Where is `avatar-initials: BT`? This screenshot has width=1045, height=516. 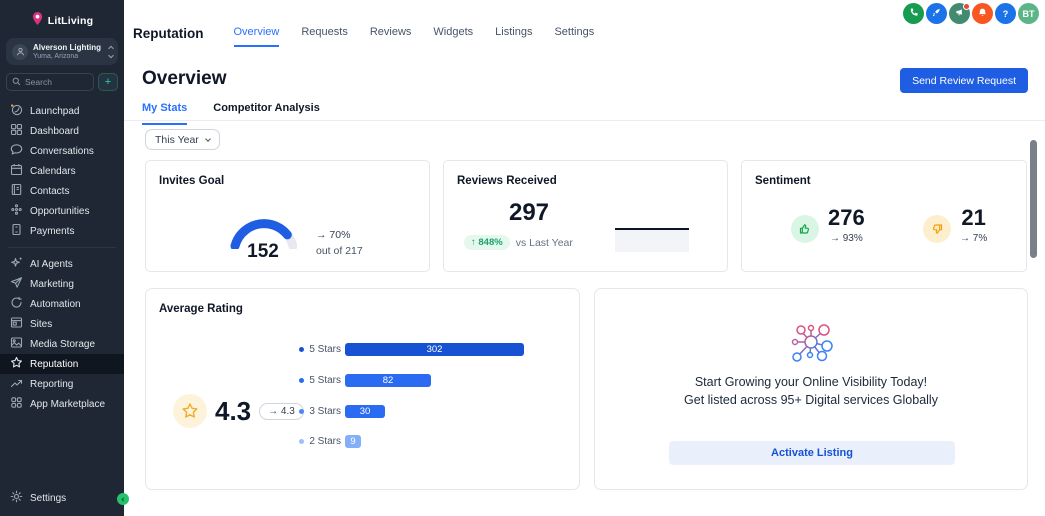 avatar-initials: BT is located at coordinates (1028, 13).